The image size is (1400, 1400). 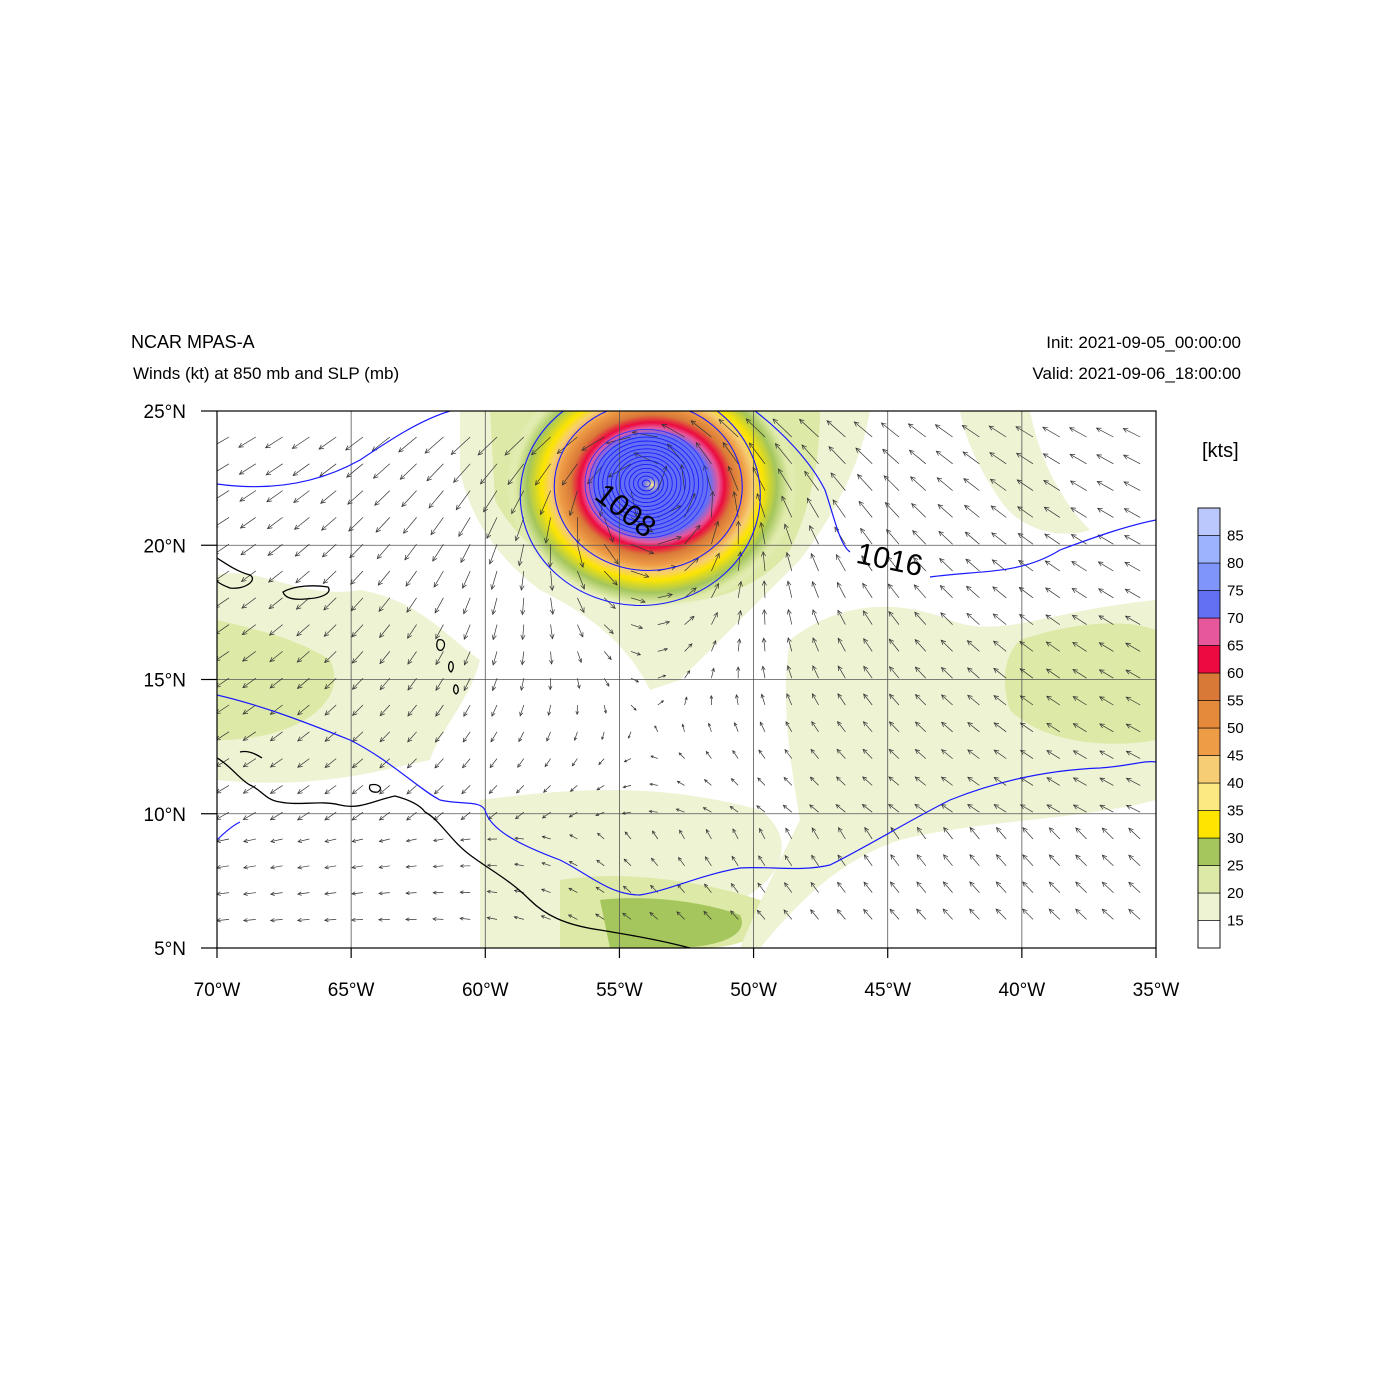 I want to click on lat-tick-label: 25°N, so click(x=165, y=412).